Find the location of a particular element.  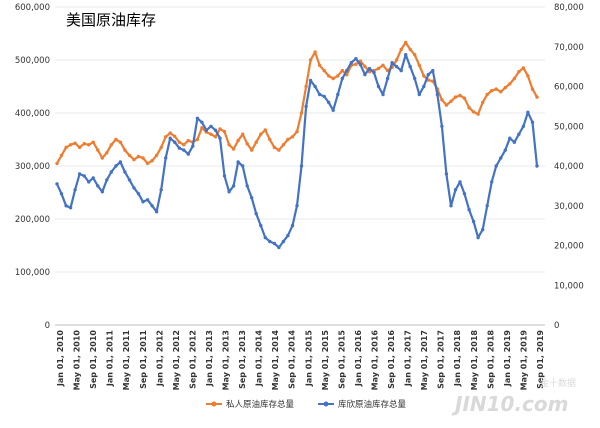

y-right-tick-label: 10,000 is located at coordinates (569, 286).